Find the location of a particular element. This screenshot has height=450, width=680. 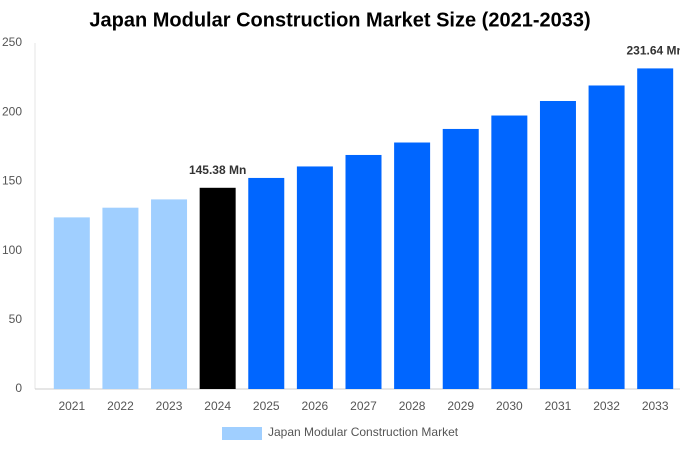

x-tick-label: 2025 is located at coordinates (266, 406).